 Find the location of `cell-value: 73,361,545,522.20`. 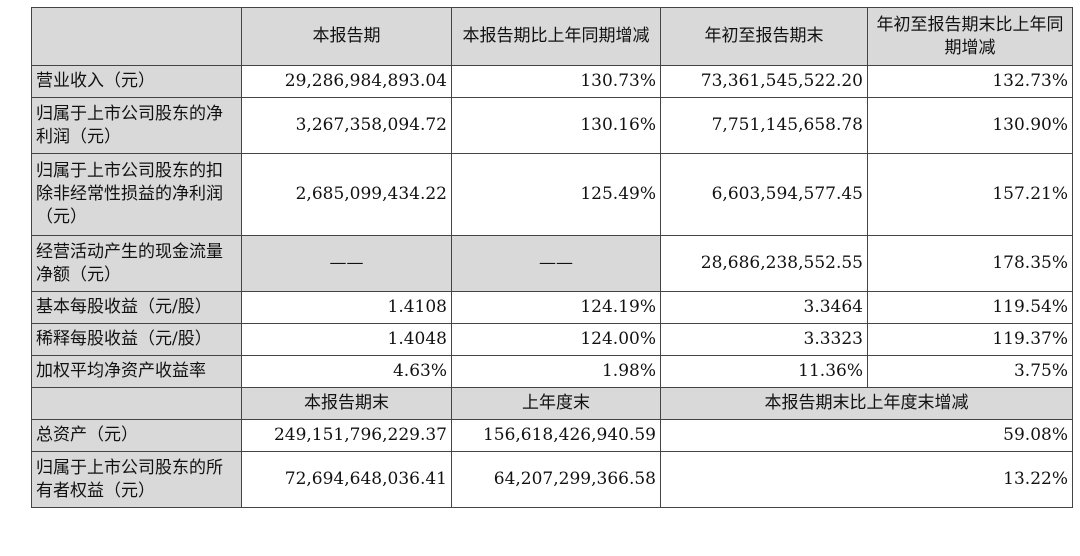

cell-value: 73,361,545,522.20 is located at coordinates (764, 81).